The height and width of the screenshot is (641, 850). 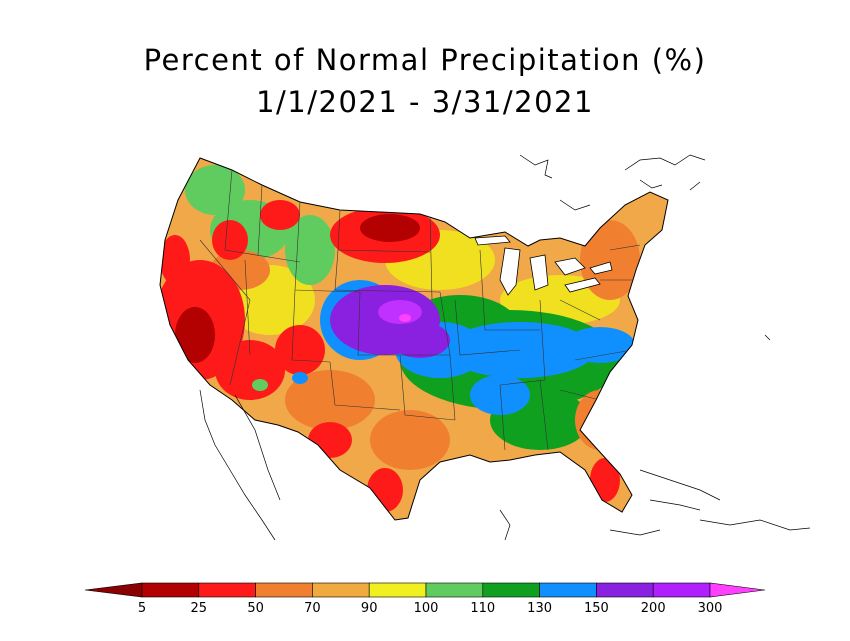 I want to click on legend-tick-label: 70, so click(x=312, y=608).